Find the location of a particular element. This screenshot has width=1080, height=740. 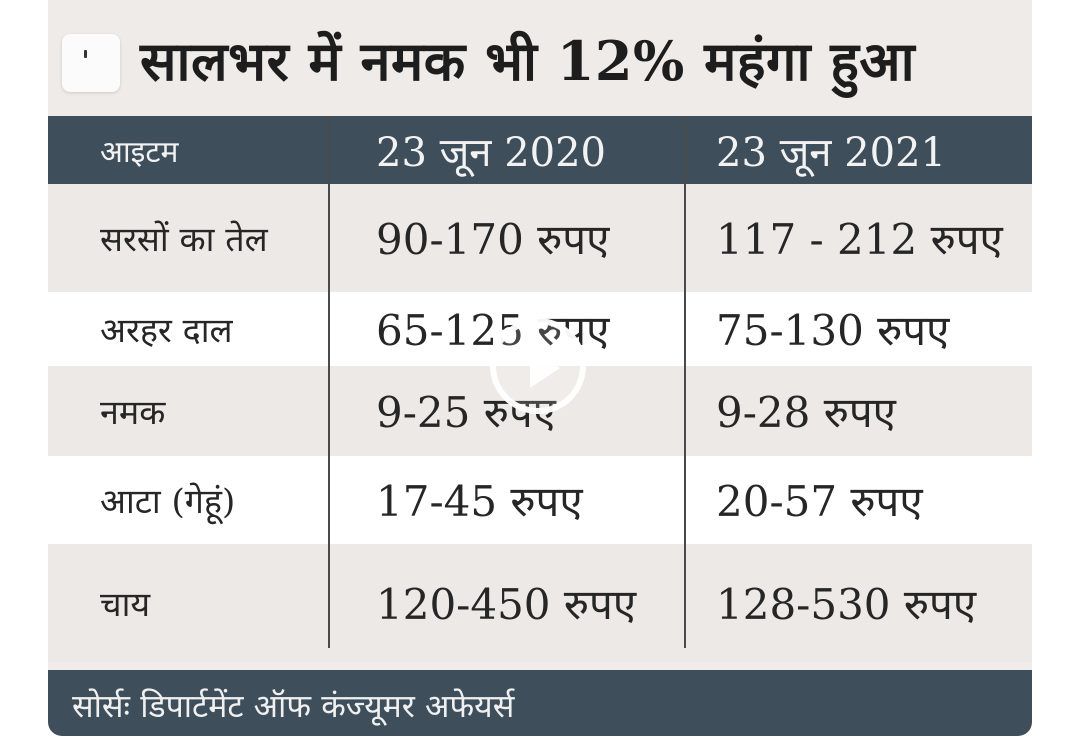

item-name: चाय is located at coordinates (125, 605).